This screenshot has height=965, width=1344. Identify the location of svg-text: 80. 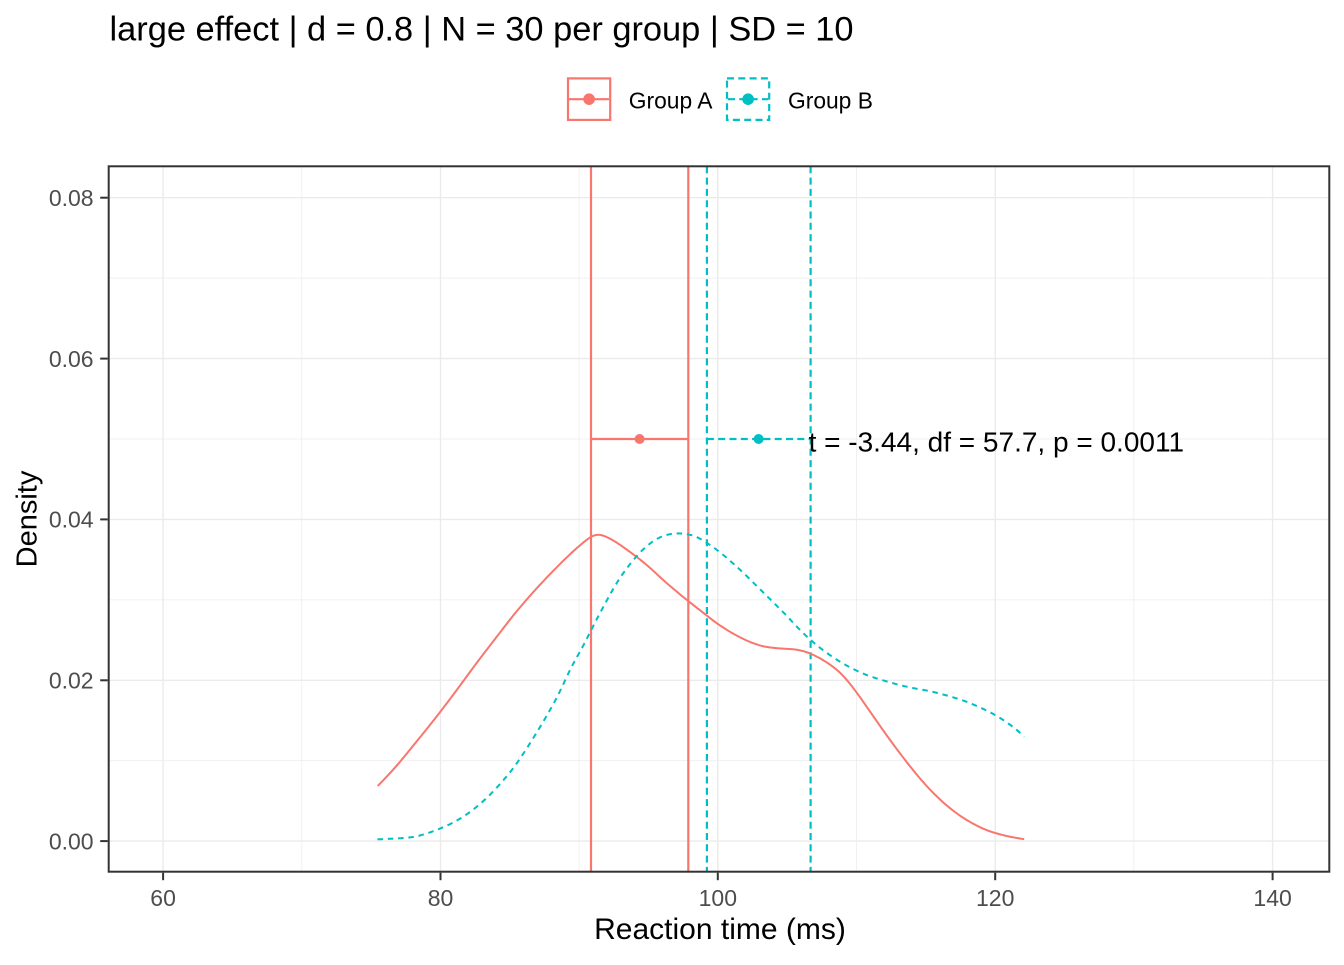
(441, 898).